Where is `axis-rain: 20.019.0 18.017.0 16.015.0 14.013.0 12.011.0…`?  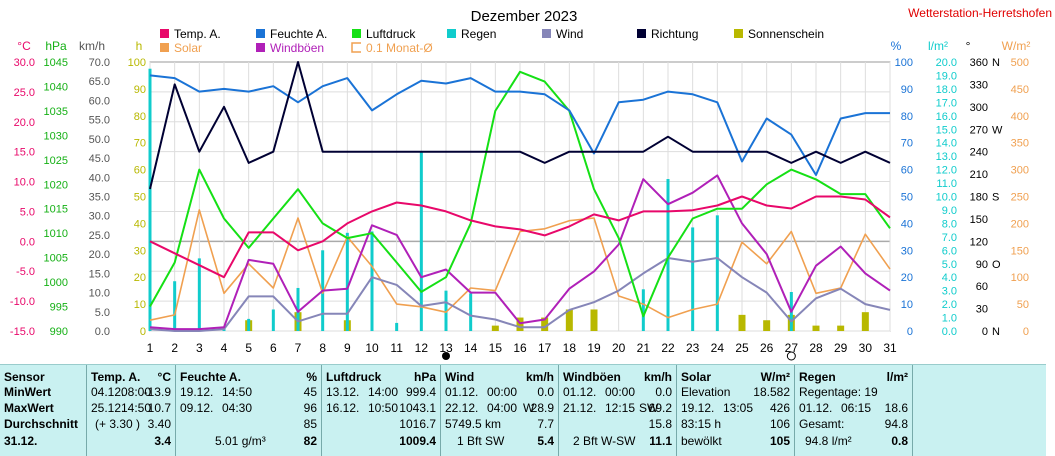
axis-rain: 20.019.0 18.017.0 16.015.0 14.013.0 12.011.0… is located at coordinates (946, 197).